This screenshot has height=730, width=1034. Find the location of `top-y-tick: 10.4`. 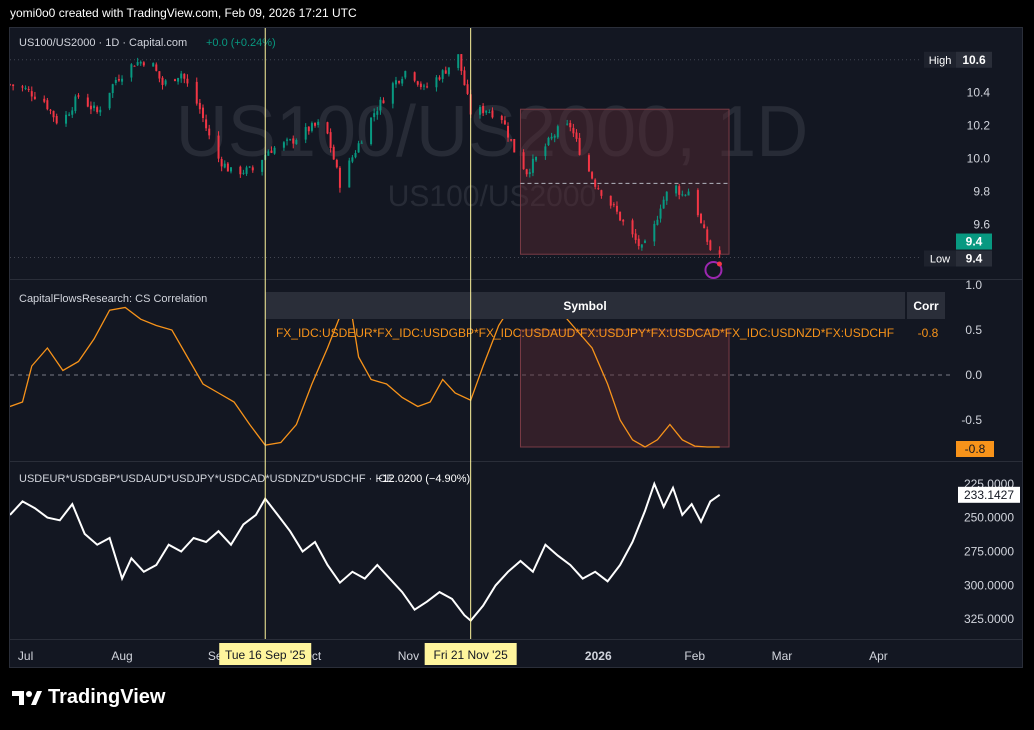

top-y-tick: 10.4 is located at coordinates (979, 93).